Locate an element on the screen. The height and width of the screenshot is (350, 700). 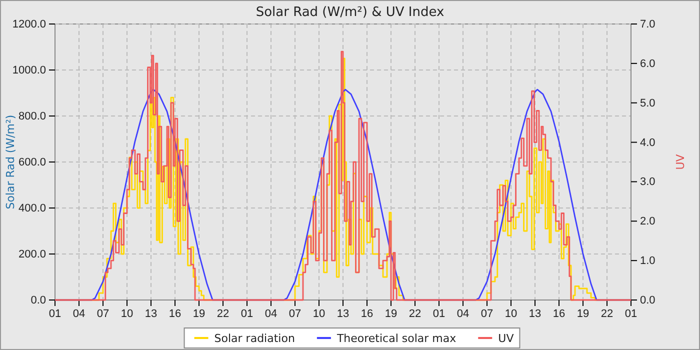
y2-tick-label: 7.0 is located at coordinates (648, 24).